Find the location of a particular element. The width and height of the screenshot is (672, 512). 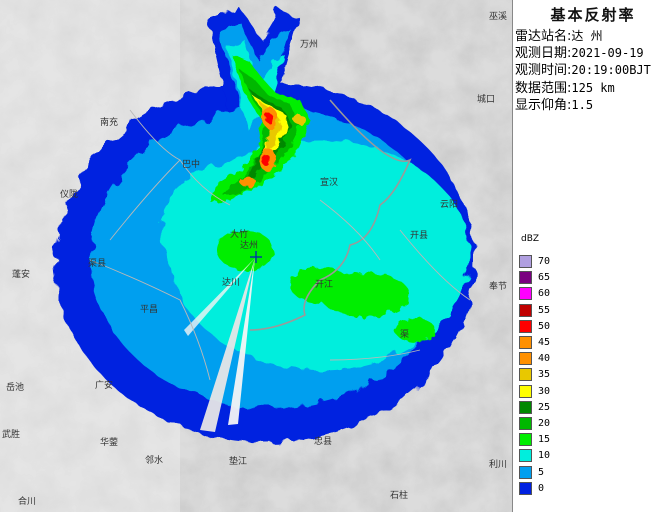

legend-label: 50 is located at coordinates (544, 326).